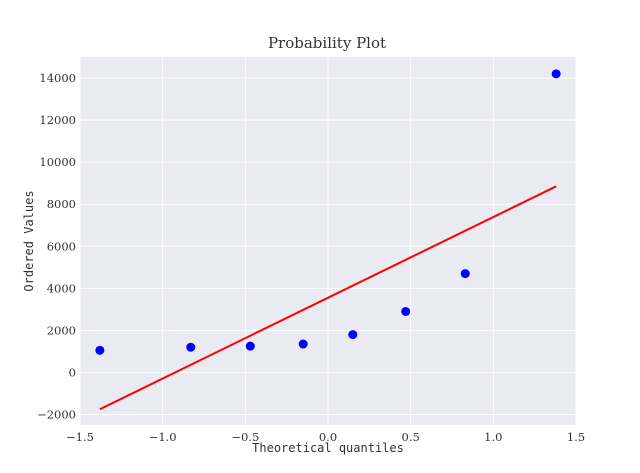 The image size is (640, 473). Describe the element at coordinates (56, 414) in the screenshot. I see `y-tick-label: −2000` at that location.